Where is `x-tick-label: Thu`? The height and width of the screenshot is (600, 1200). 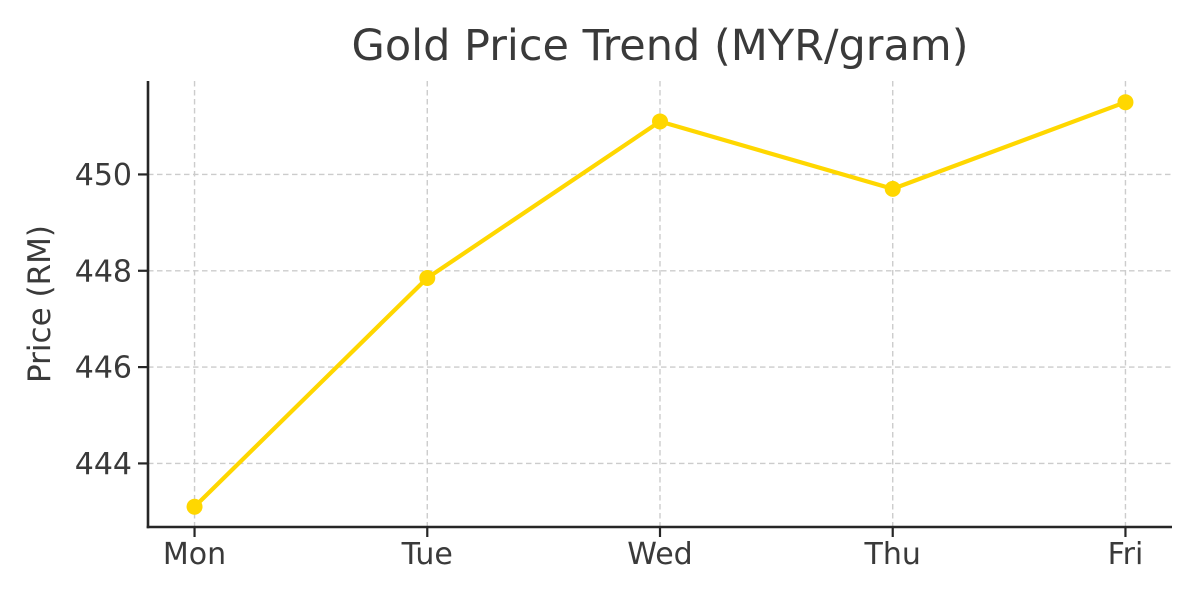
x-tick-label: Thu is located at coordinates (892, 554).